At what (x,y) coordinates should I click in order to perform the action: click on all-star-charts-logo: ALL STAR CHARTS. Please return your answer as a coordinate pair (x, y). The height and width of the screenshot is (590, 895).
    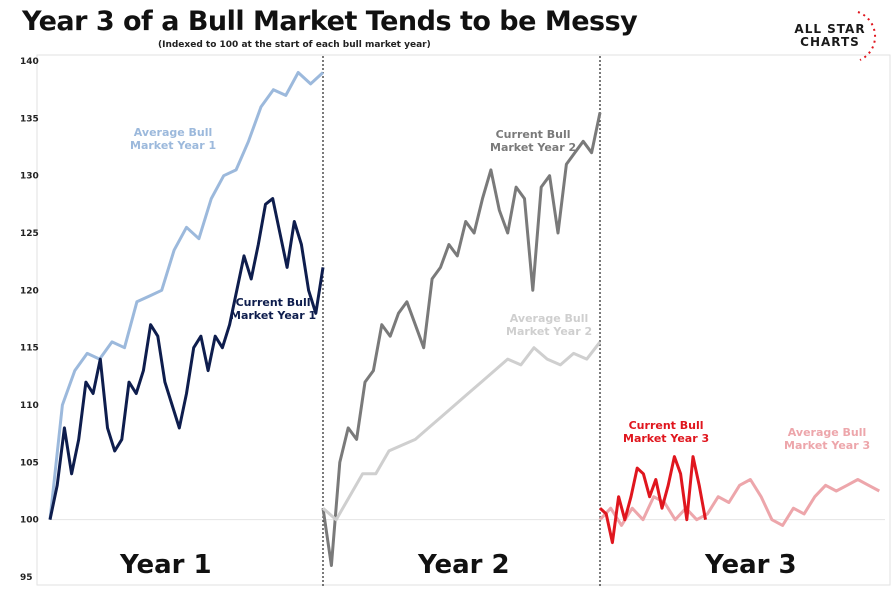
    Looking at the image, I should click on (834, 36).